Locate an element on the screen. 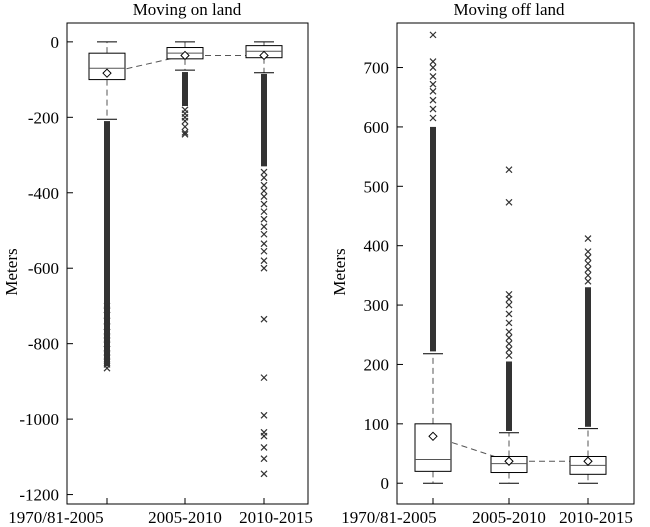 This screenshot has height=527, width=650. chart-title: Moving on land is located at coordinates (187, 9).